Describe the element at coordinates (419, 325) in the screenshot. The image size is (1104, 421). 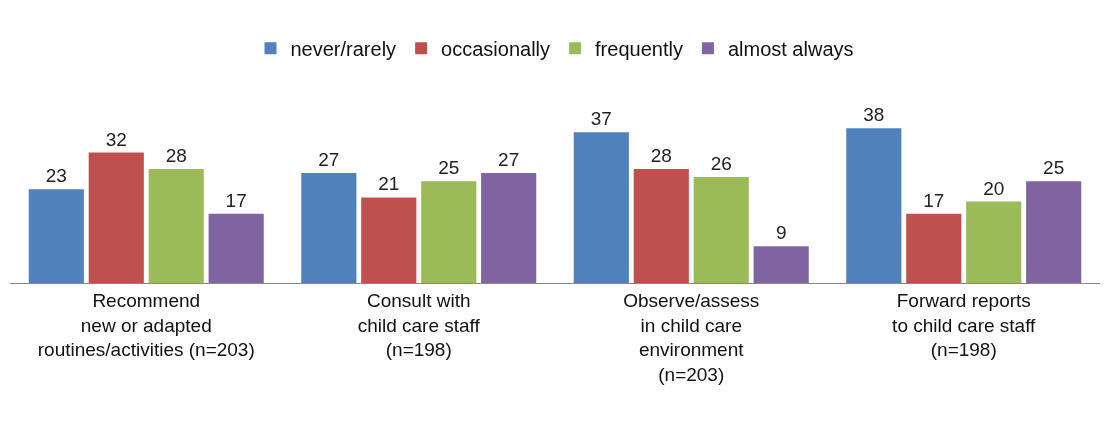
I see `x-tick-label: Consult with child care staff (n=198)` at that location.